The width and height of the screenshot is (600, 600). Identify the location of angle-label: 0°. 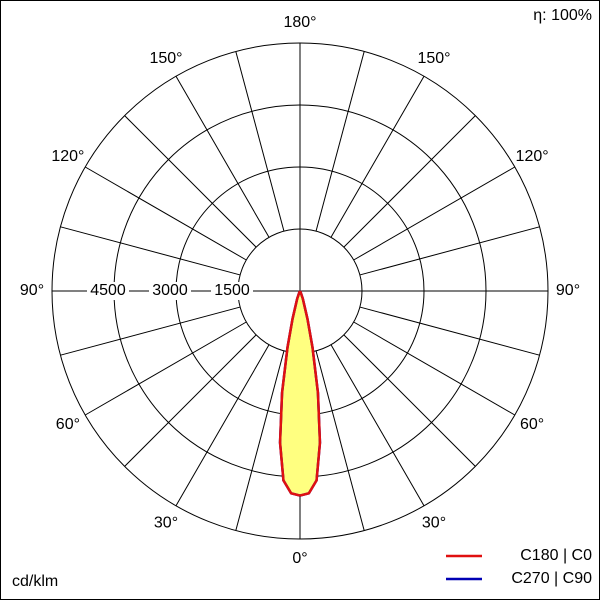
(299, 558).